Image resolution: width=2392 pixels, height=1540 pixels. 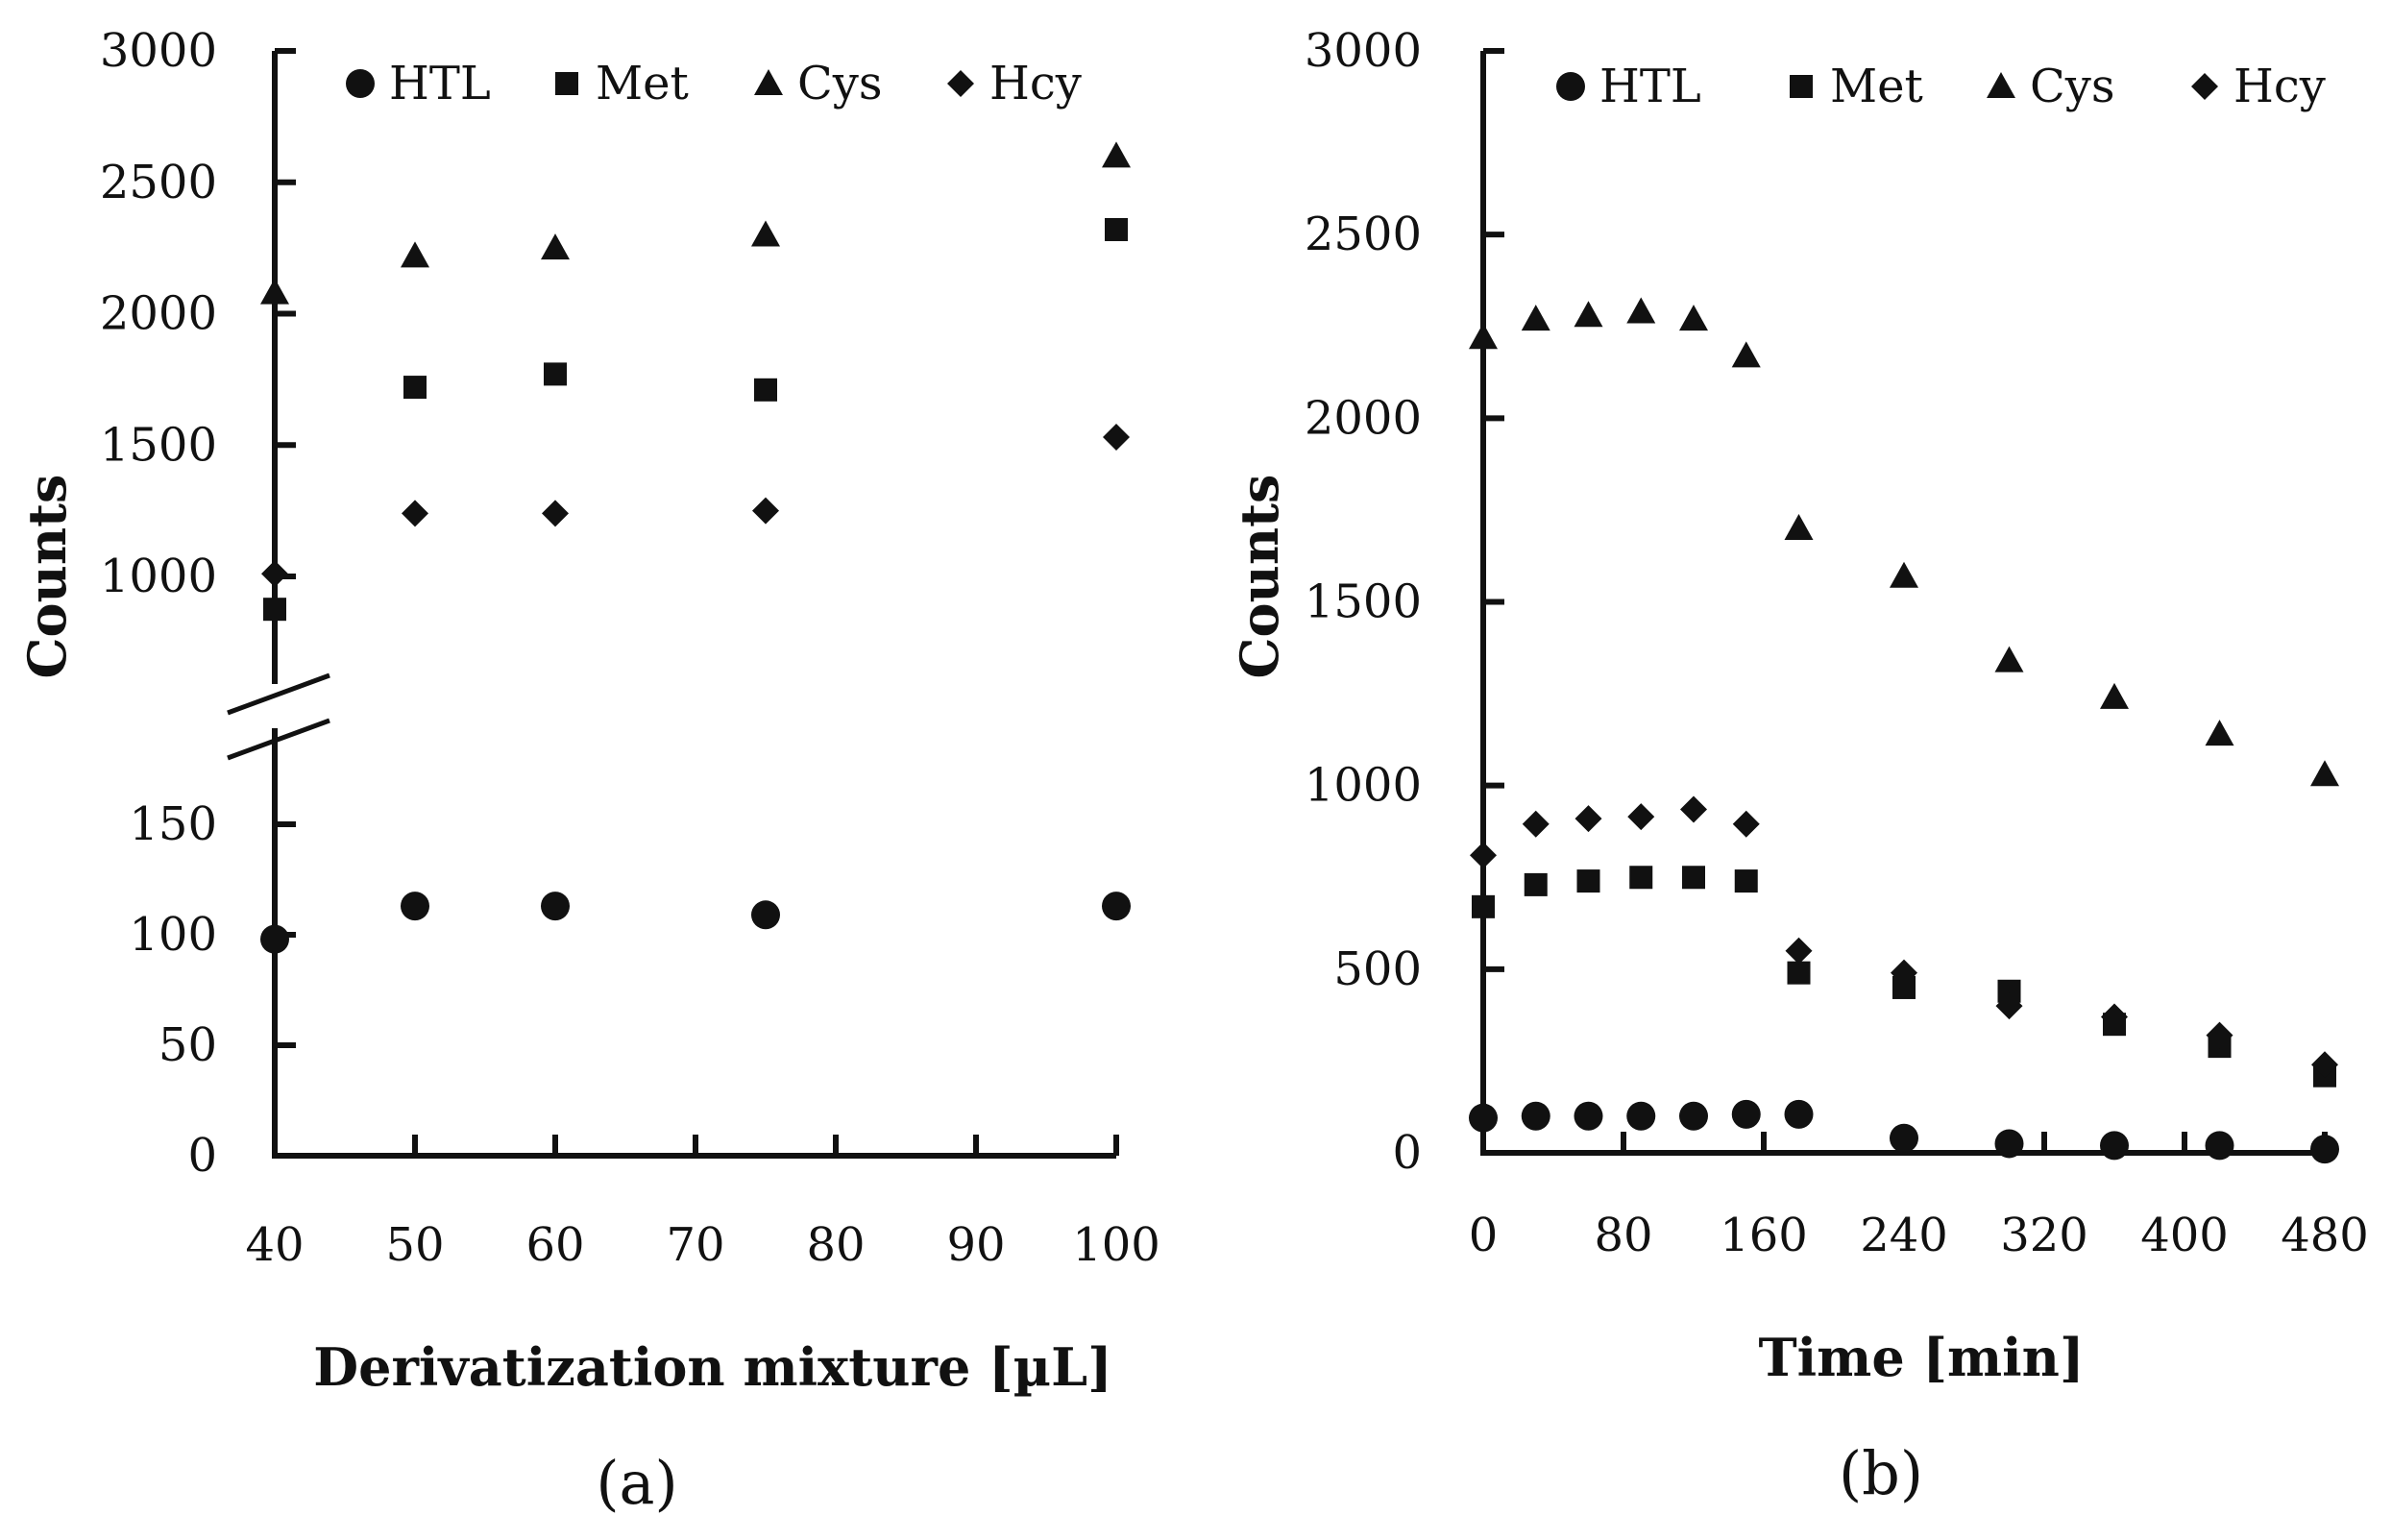 I want to click on y-tick-label: 150, so click(x=173, y=824).